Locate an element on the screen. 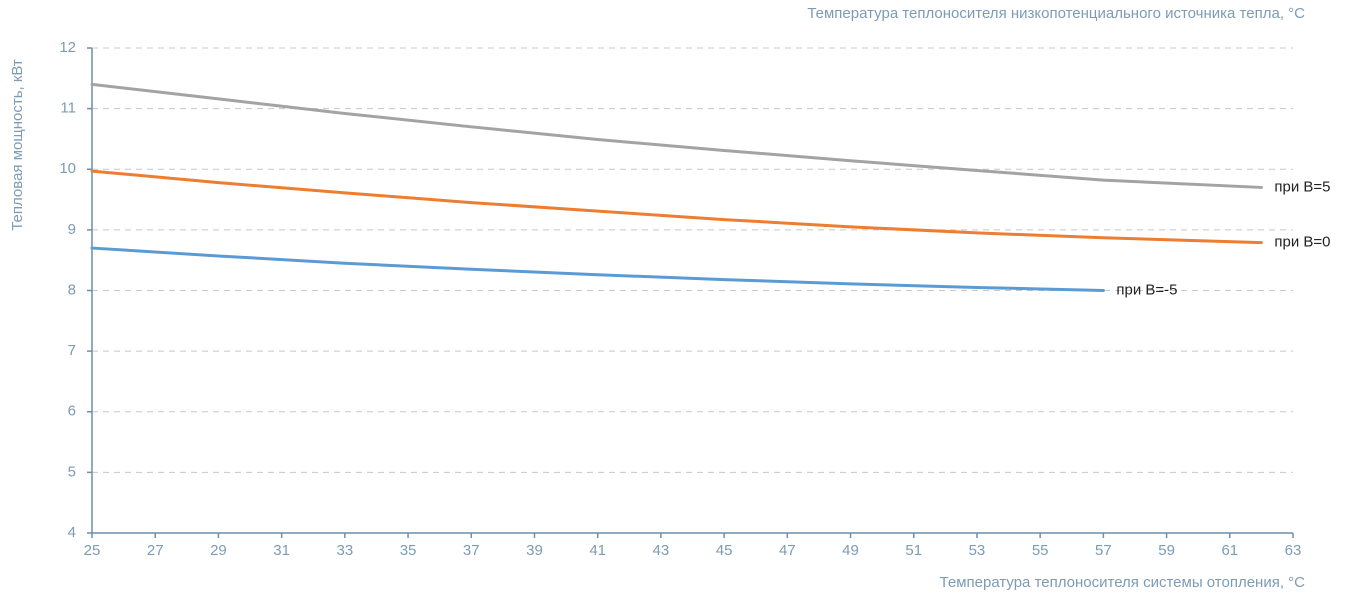  y-tick-label: 10 is located at coordinates (67, 168).